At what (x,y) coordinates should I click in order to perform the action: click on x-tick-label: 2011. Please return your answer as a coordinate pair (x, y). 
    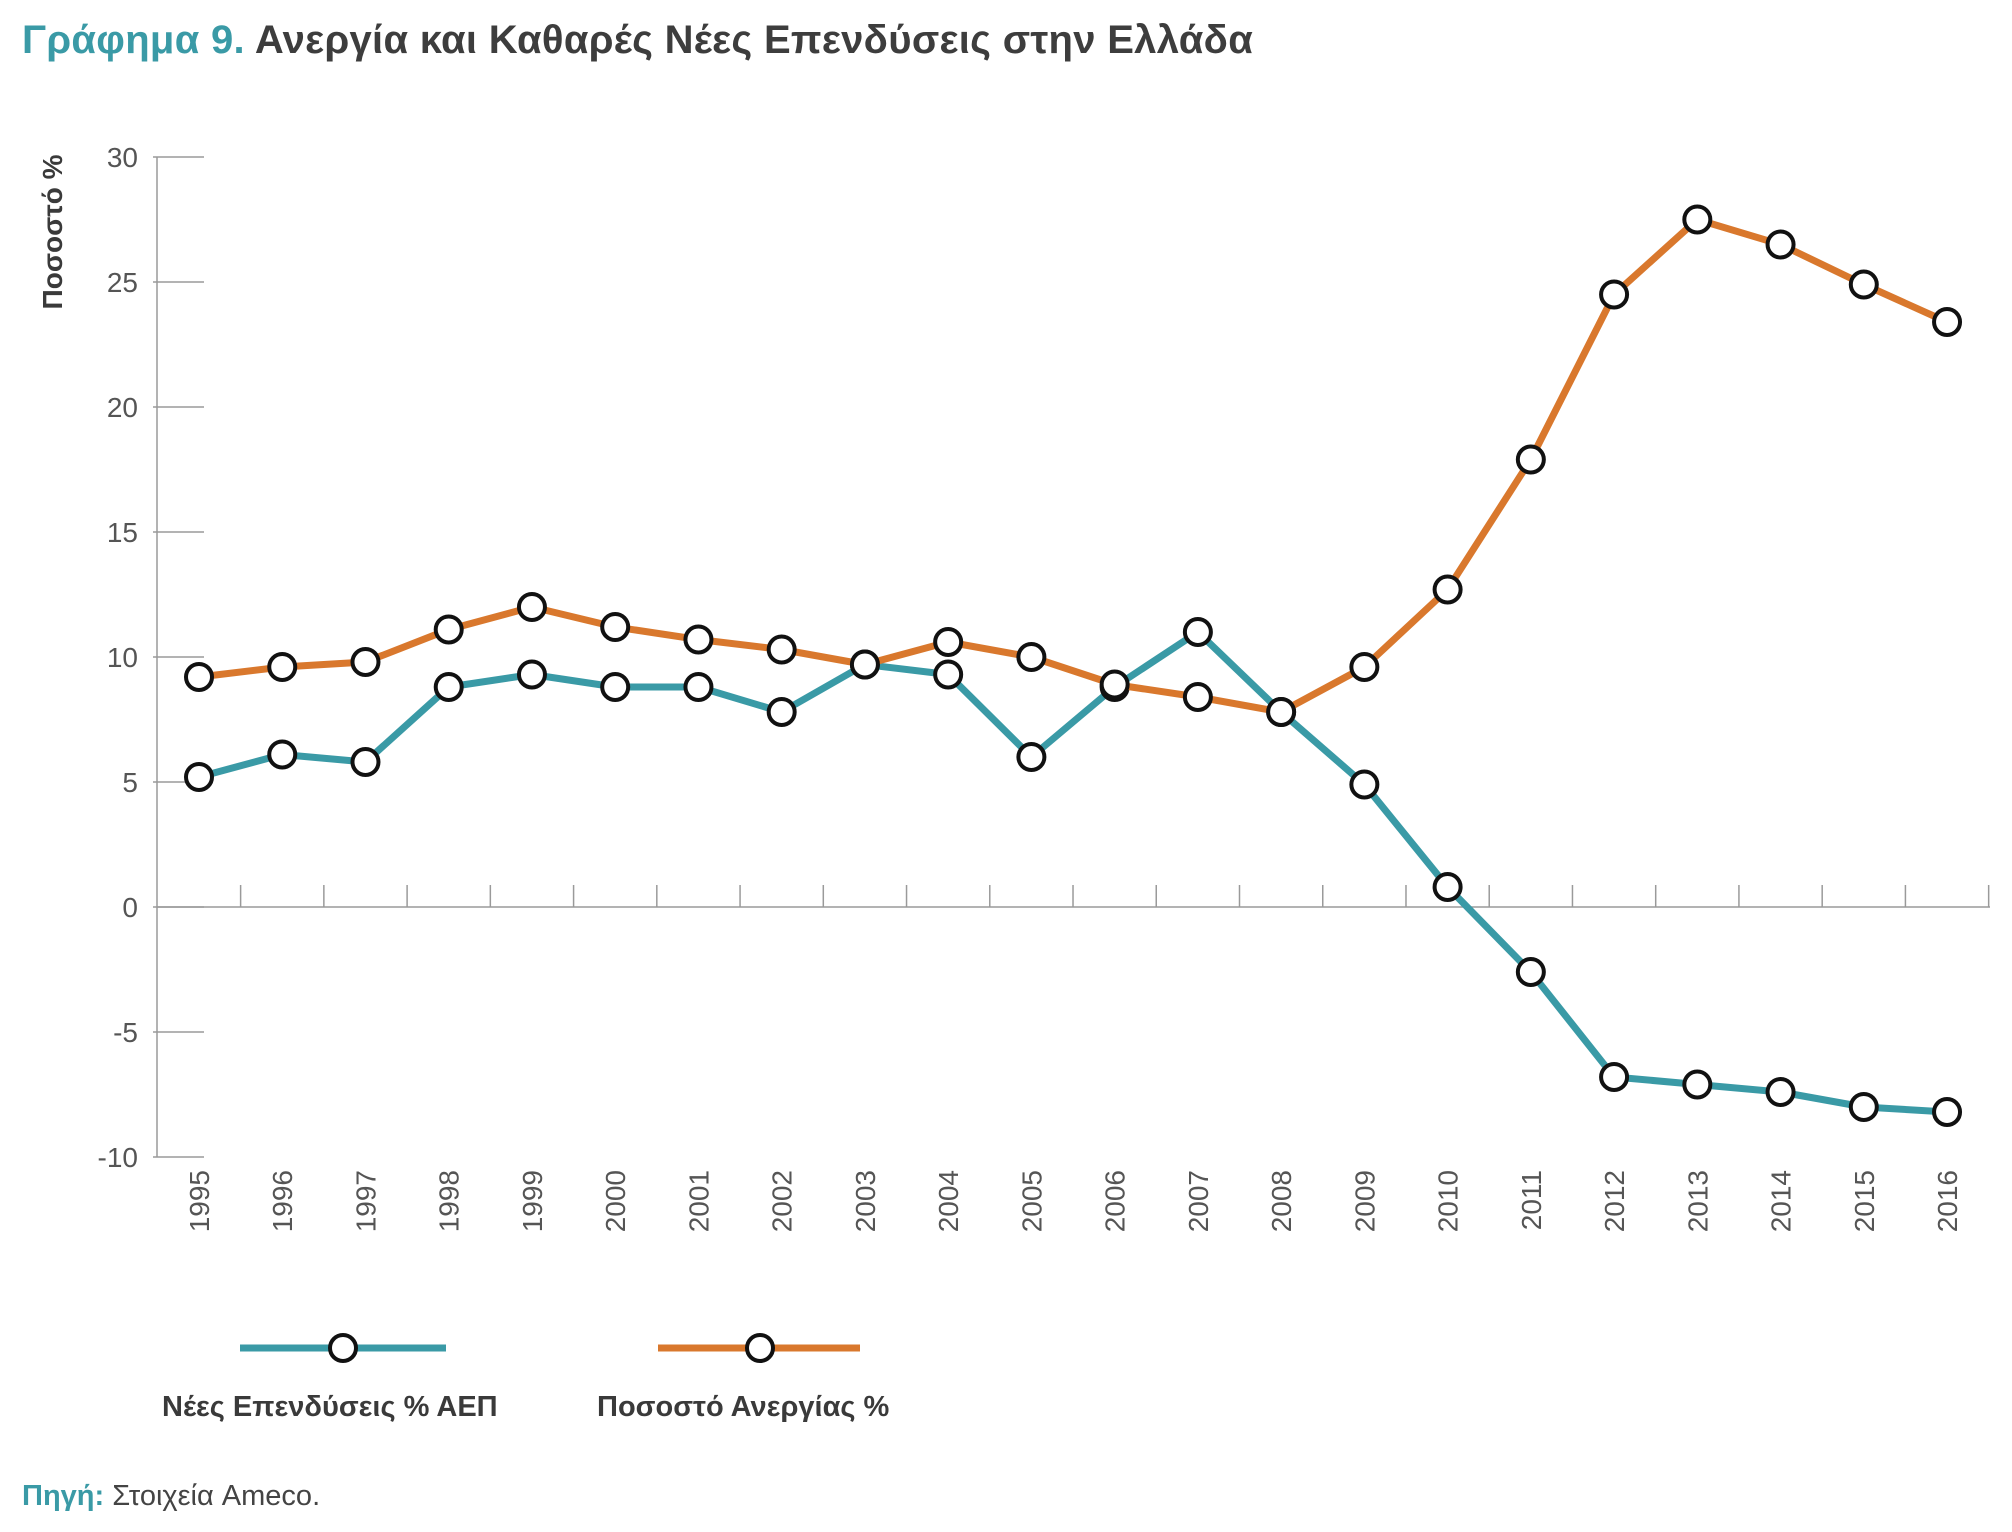
    Looking at the image, I should click on (1531, 1200).